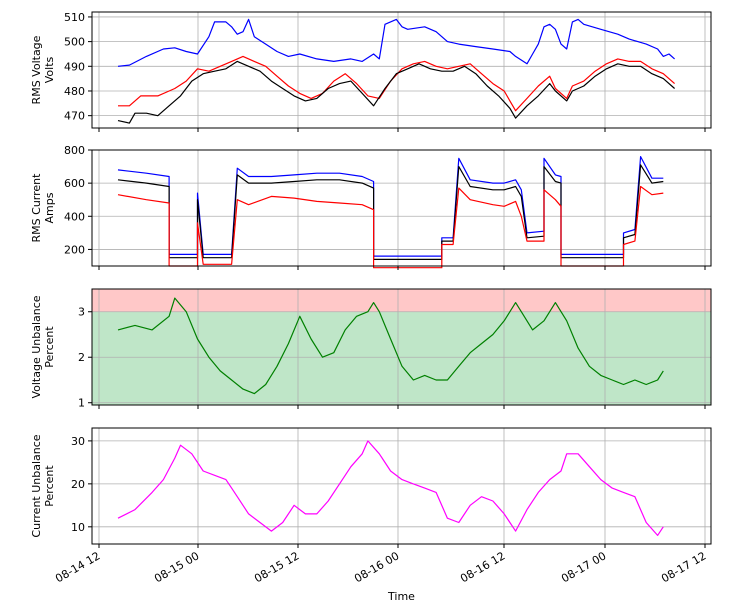  I want to click on panel-1-ytick-label-3: 500, so click(74, 42).